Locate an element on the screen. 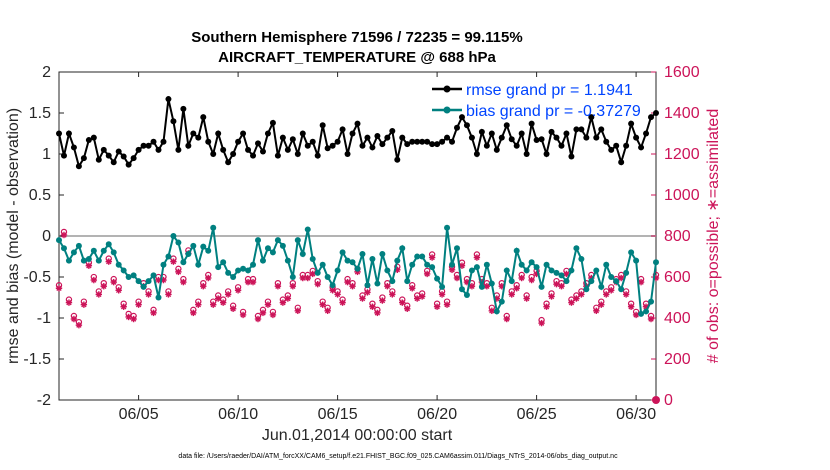 The width and height of the screenshot is (830, 470). obs-zero-marker is located at coordinates (656, 400).